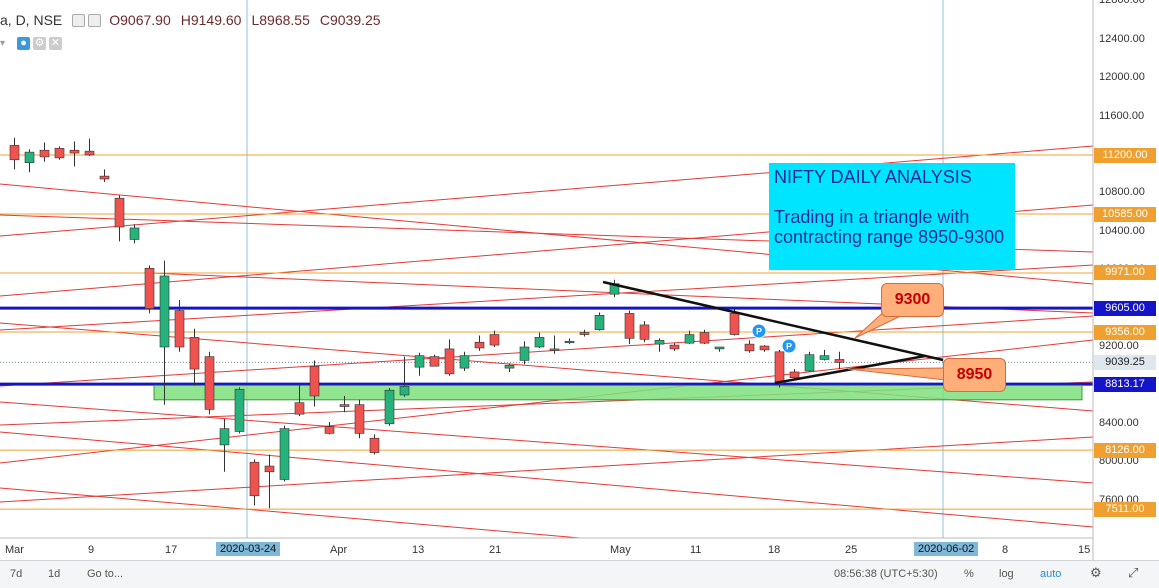 The width and height of the screenshot is (1159, 588). Describe the element at coordinates (211, 20) in the screenshot. I see `high-value: H9149.60` at that location.